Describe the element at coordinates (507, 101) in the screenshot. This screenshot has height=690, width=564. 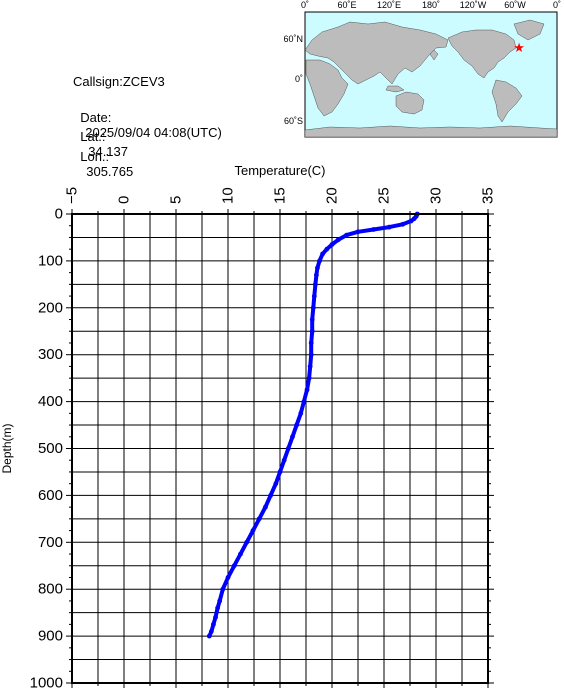
I see `landmass-south-america` at that location.